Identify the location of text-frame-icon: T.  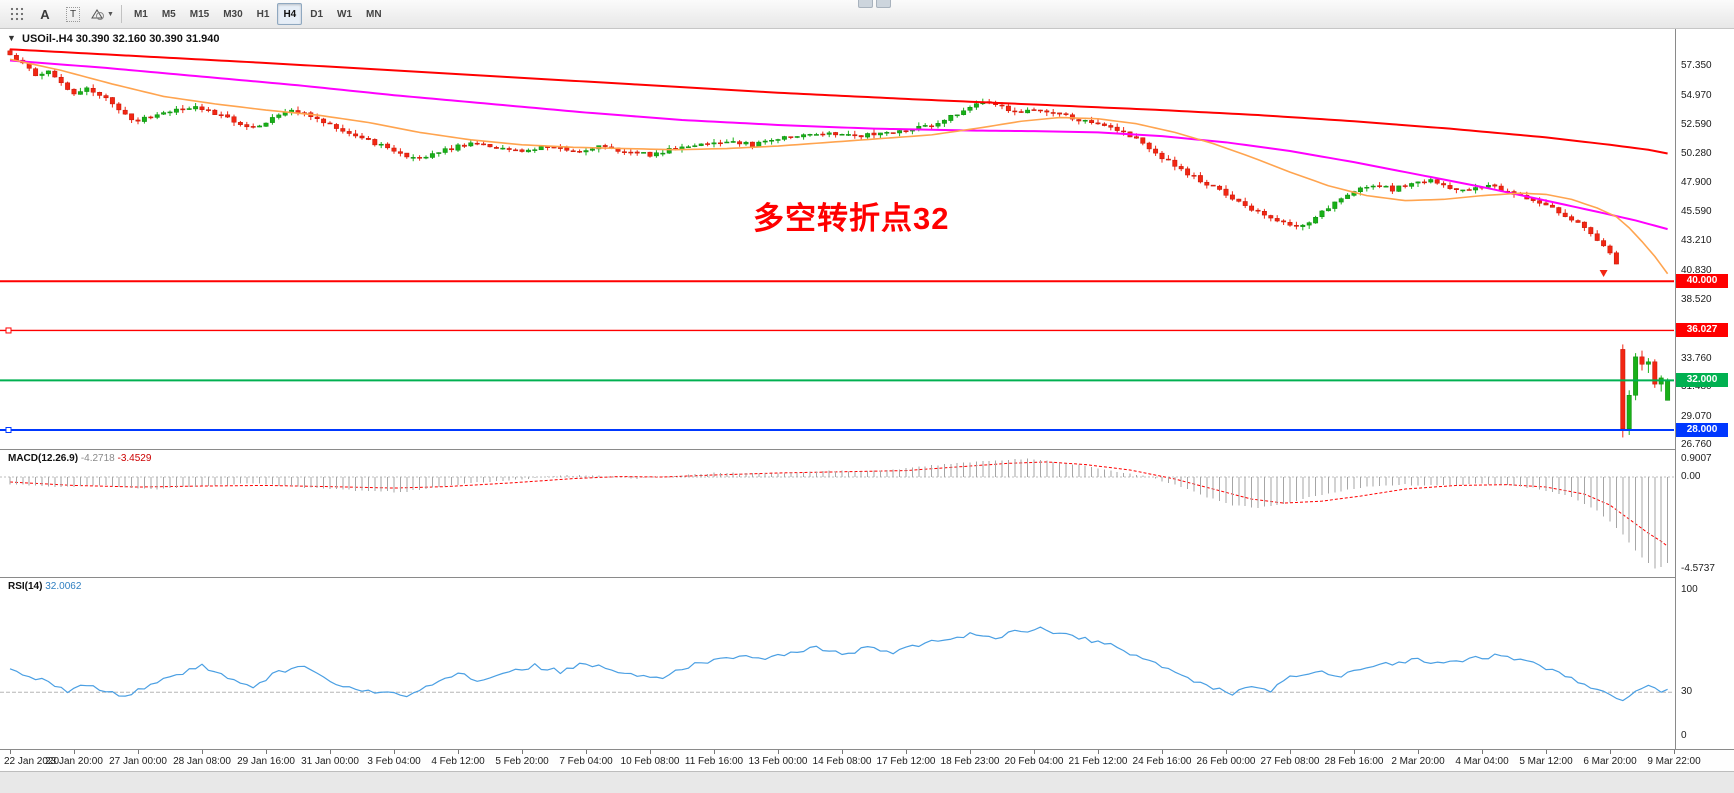
(73, 14).